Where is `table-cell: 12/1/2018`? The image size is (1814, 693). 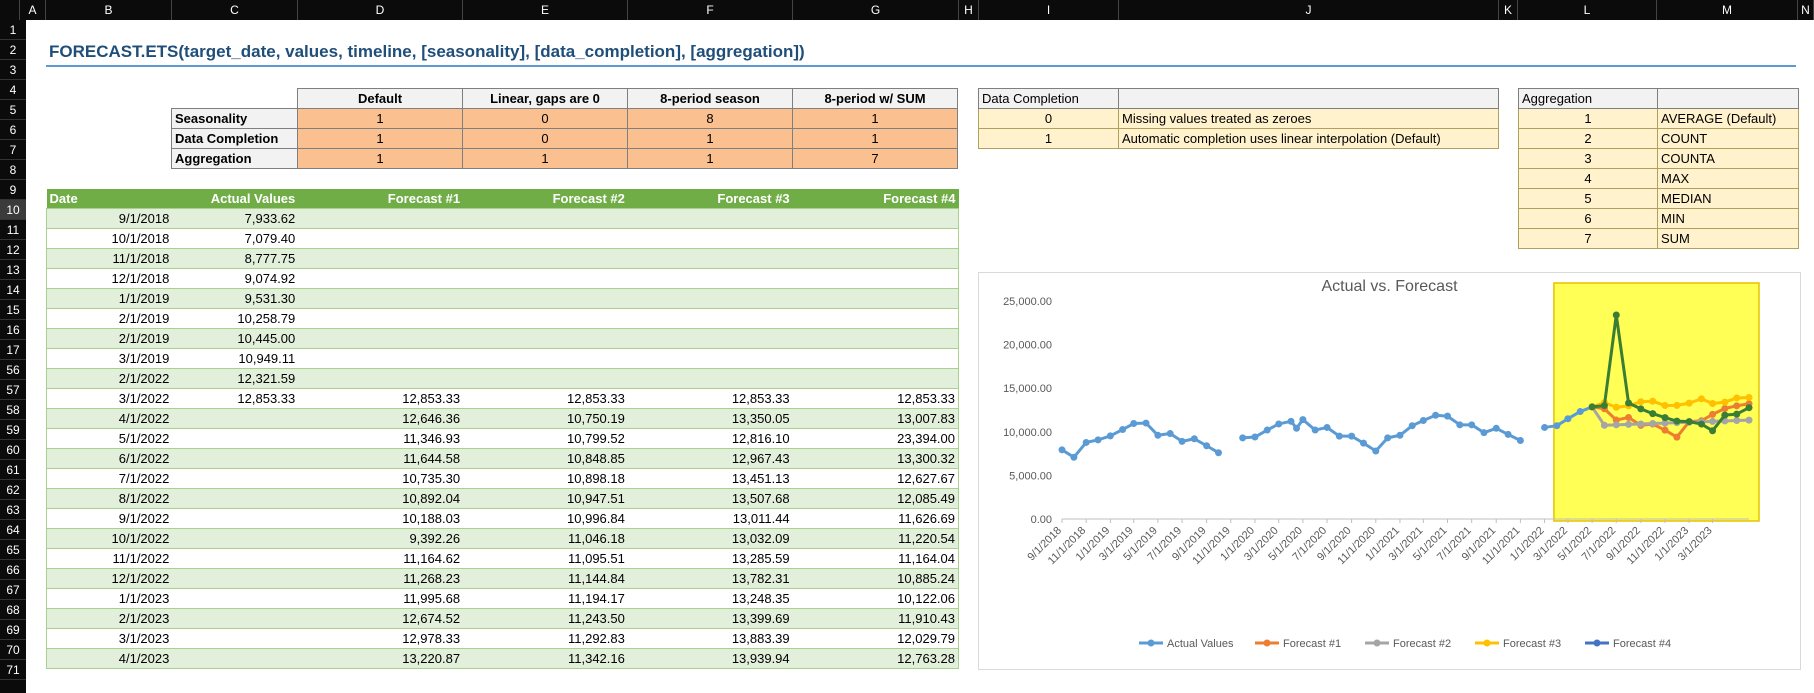 table-cell: 12/1/2018 is located at coordinates (109, 278).